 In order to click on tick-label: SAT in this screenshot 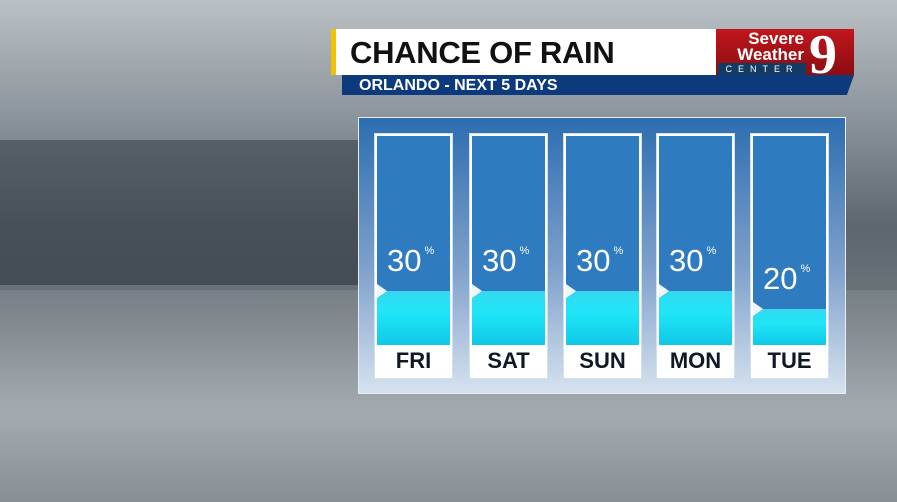, I will do `click(508, 360)`.